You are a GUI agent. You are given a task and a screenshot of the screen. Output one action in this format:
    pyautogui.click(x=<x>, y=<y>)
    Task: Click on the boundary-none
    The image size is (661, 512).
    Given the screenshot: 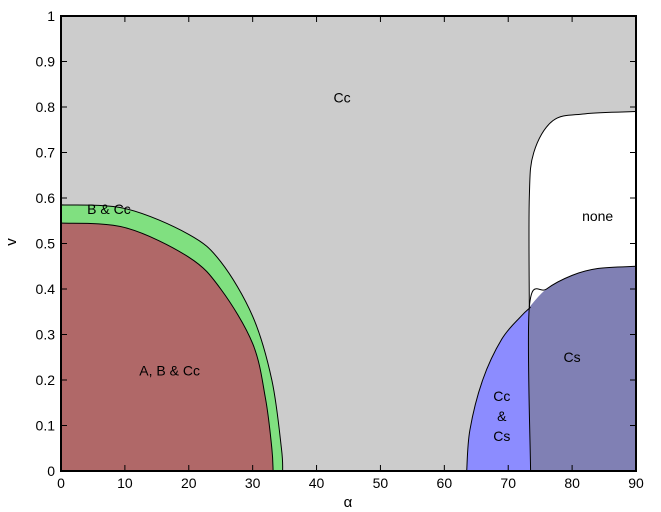 What is the action you would take?
    pyautogui.click(x=582, y=209)
    